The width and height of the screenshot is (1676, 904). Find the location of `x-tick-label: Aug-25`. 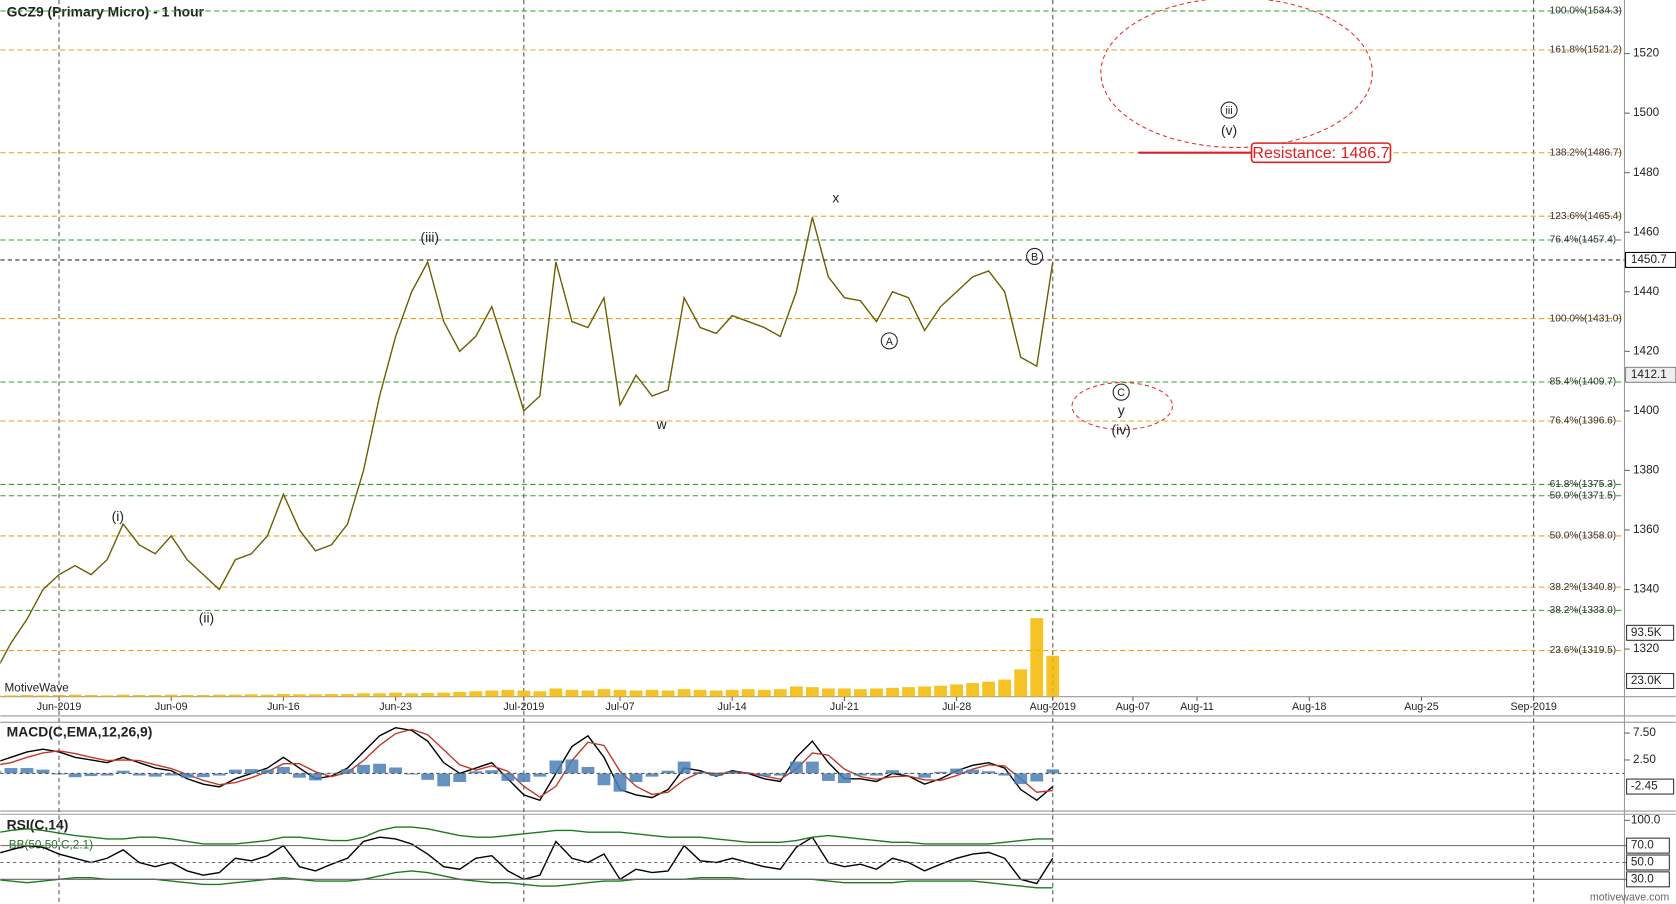

x-tick-label: Aug-25 is located at coordinates (1421, 707).